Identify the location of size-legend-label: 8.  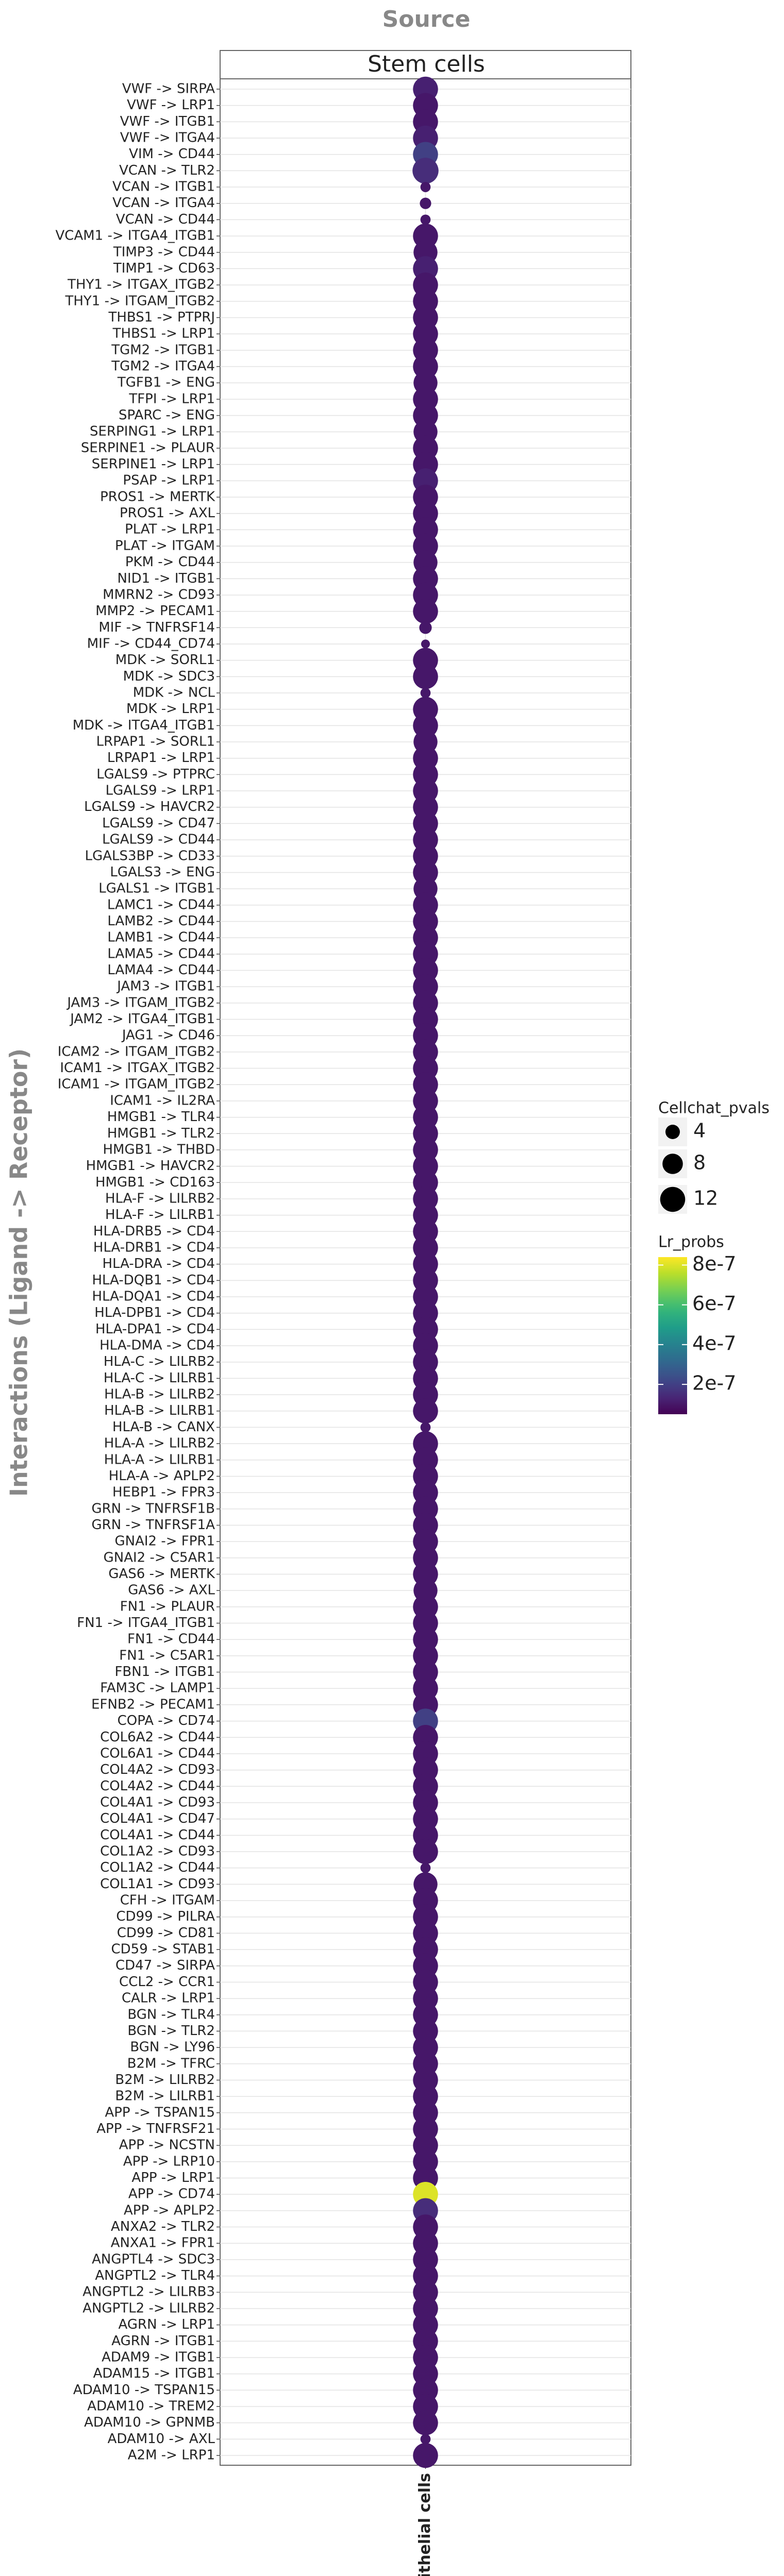
(700, 1162).